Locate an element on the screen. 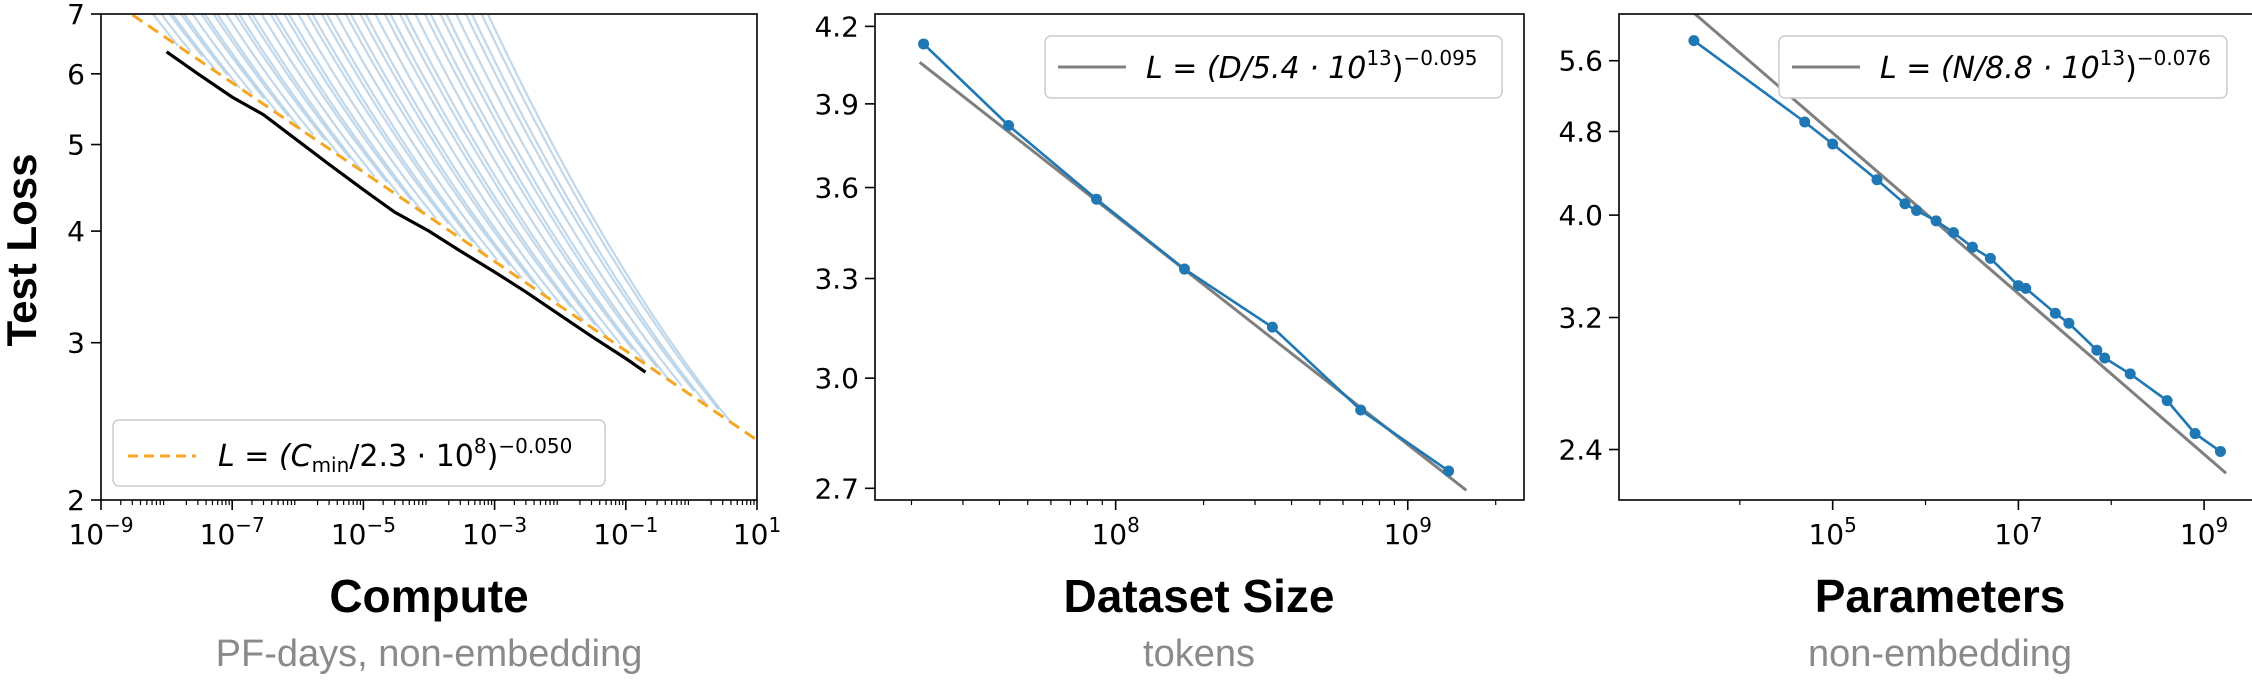 This screenshot has width=2252, height=684. y-tick-label: 5.6 is located at coordinates (1580, 61).